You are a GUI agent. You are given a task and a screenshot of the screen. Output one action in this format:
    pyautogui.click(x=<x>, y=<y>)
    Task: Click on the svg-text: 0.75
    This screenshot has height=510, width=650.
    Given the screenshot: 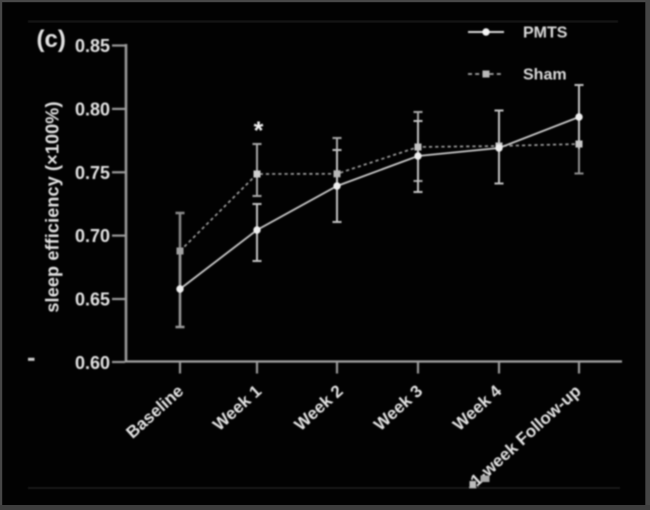 What is the action you would take?
    pyautogui.click(x=92, y=173)
    